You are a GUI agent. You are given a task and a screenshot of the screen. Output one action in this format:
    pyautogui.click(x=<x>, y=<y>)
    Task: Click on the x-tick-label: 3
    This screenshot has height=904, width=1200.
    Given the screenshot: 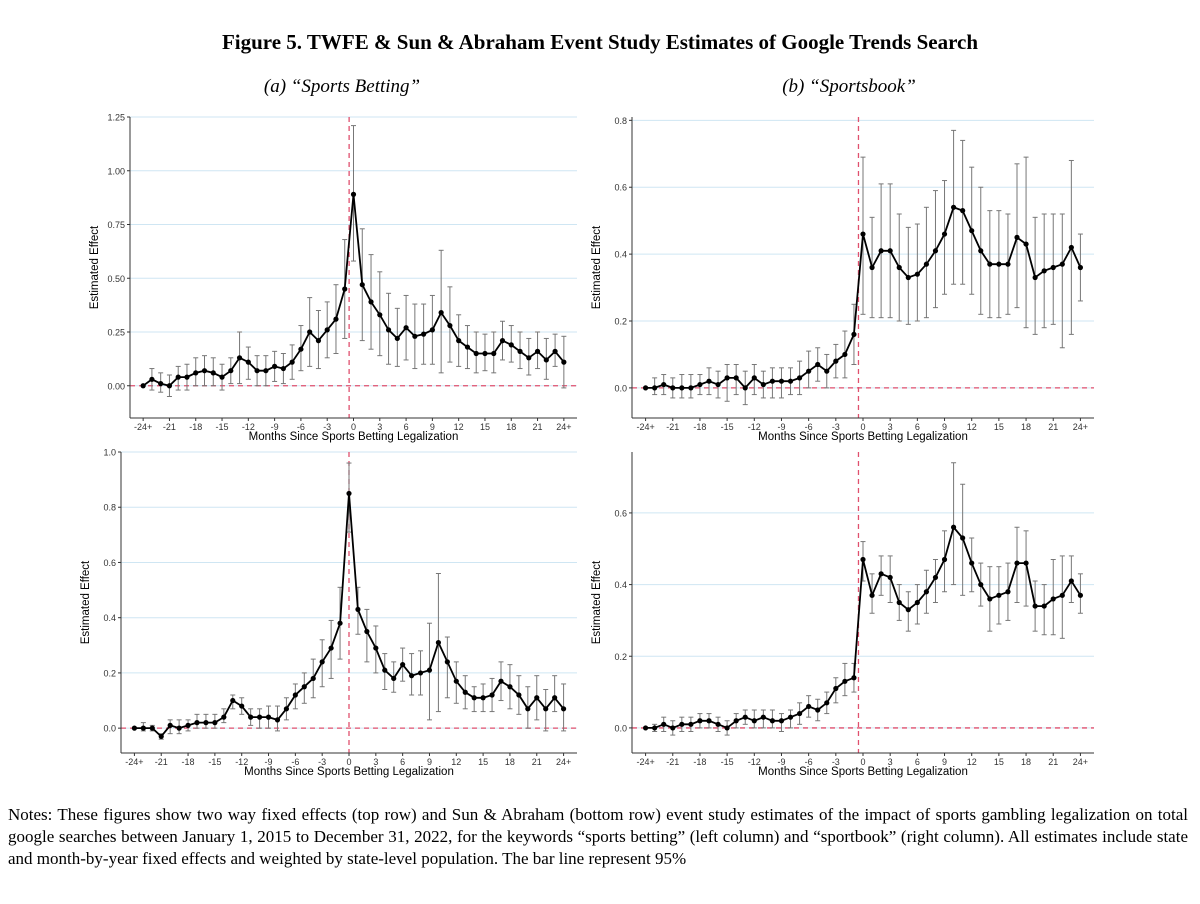 What is the action you would take?
    pyautogui.click(x=375, y=762)
    